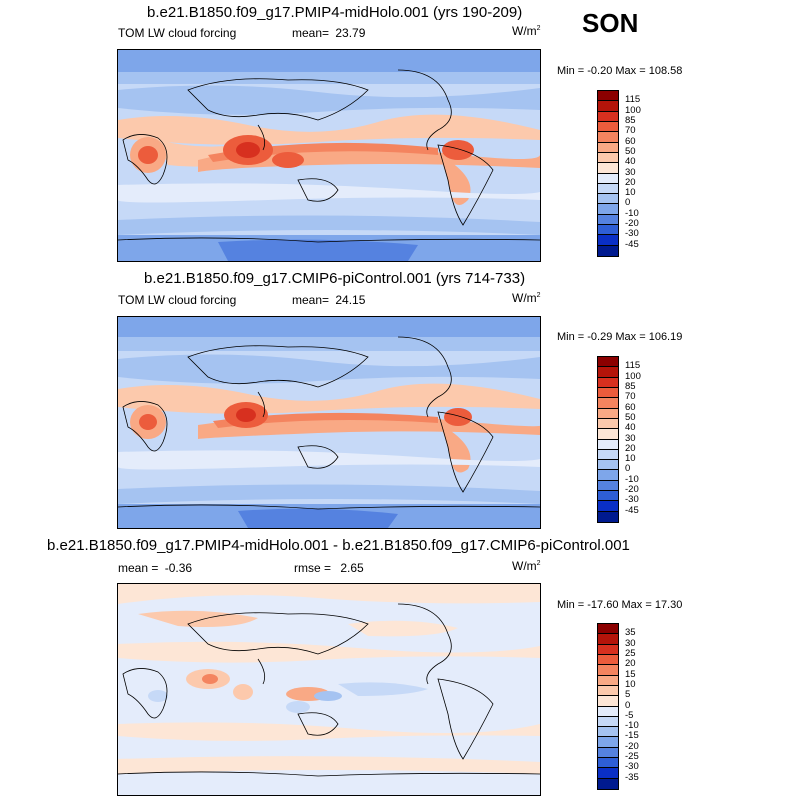  Describe the element at coordinates (526, 566) in the screenshot. I see `panel-3-units: W/m2` at that location.